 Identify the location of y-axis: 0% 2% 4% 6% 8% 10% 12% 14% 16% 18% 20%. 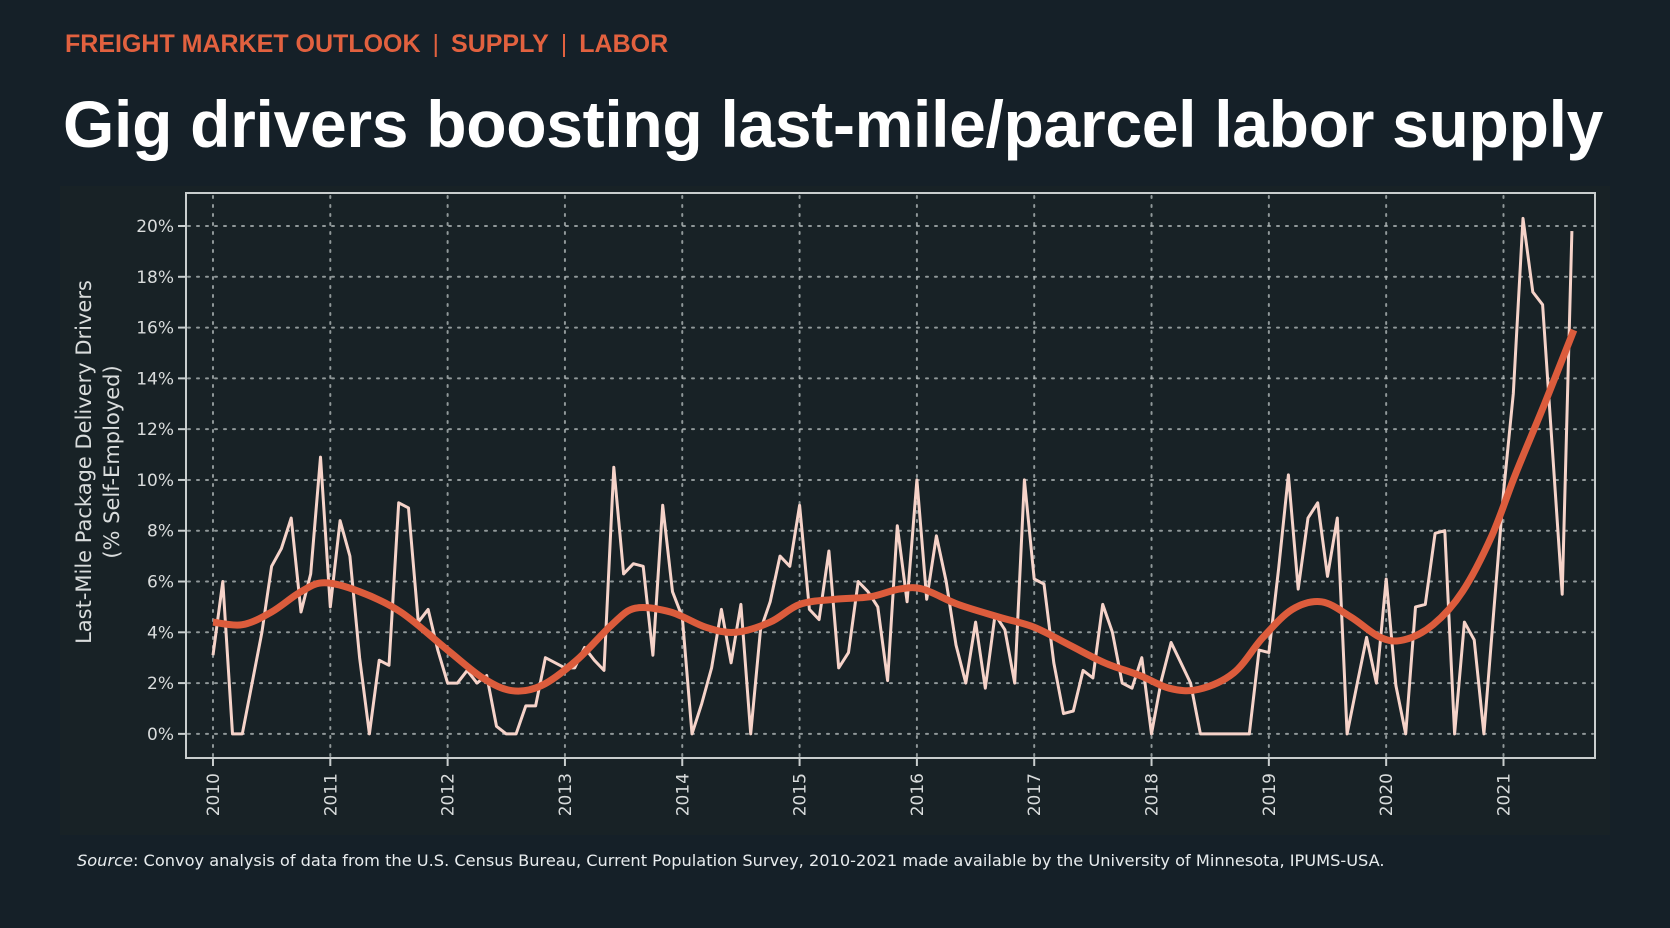
(161, 481).